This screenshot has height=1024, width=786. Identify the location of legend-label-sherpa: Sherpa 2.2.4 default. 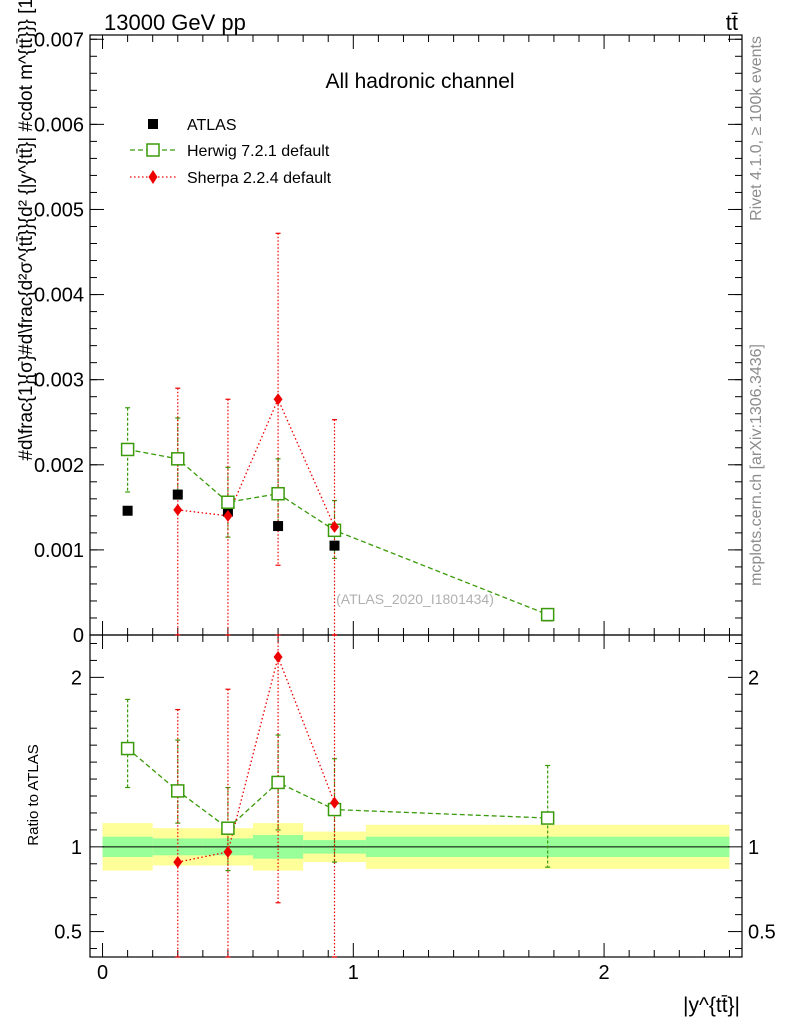
(259, 178).